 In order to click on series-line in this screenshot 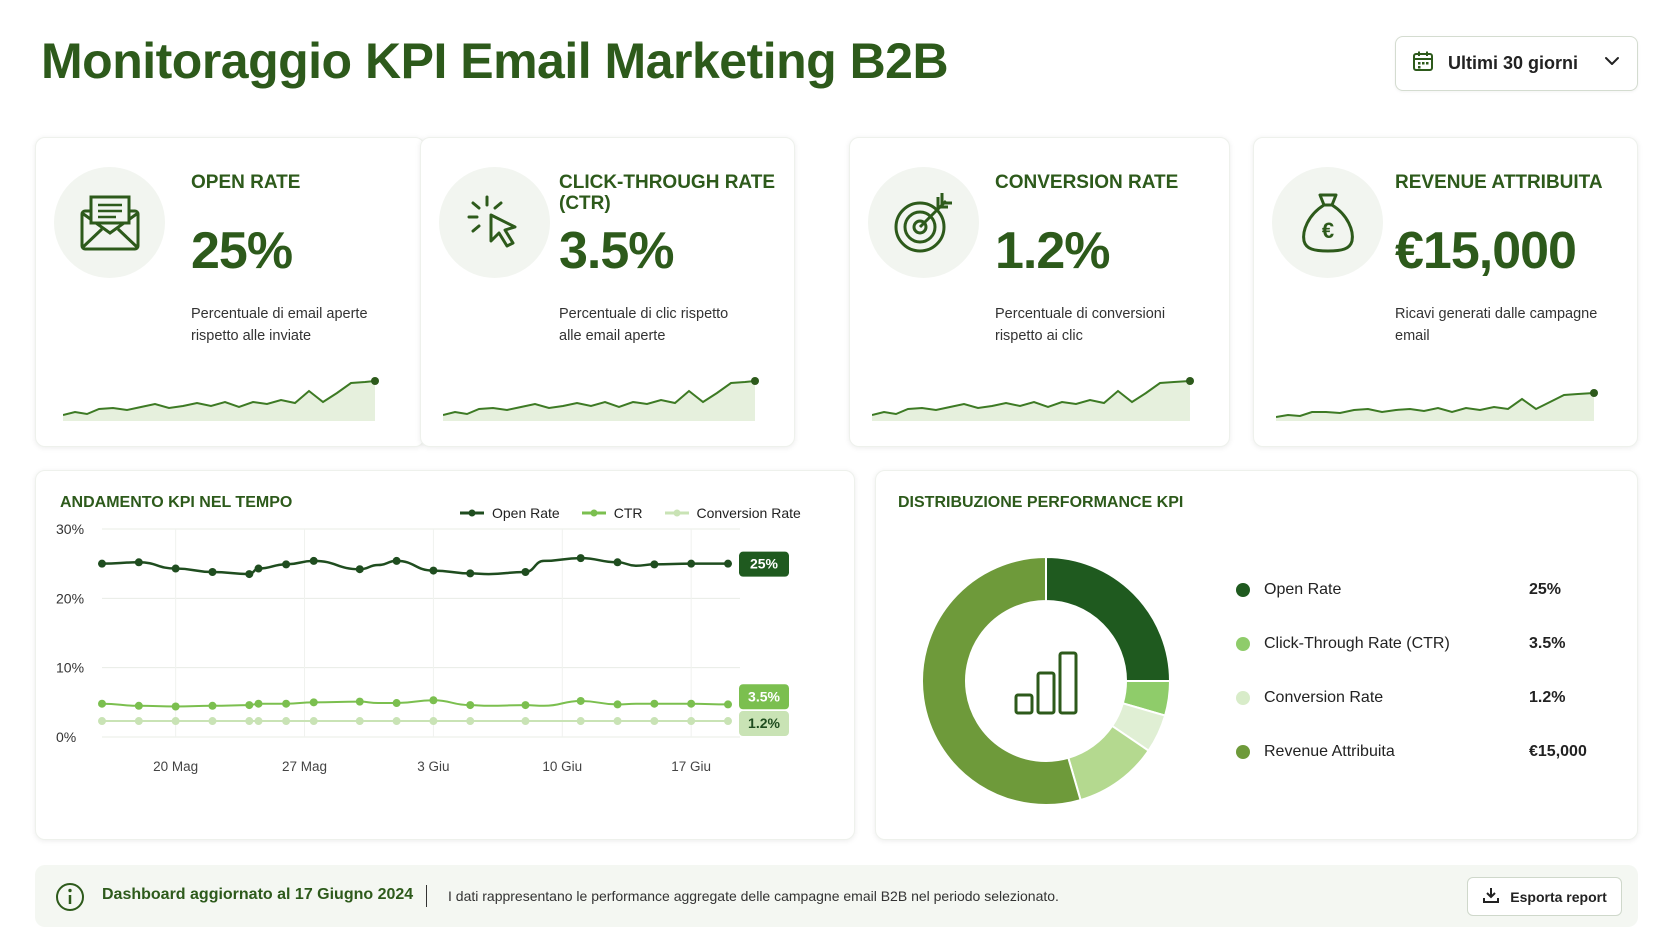, I will do `click(414, 566)`.